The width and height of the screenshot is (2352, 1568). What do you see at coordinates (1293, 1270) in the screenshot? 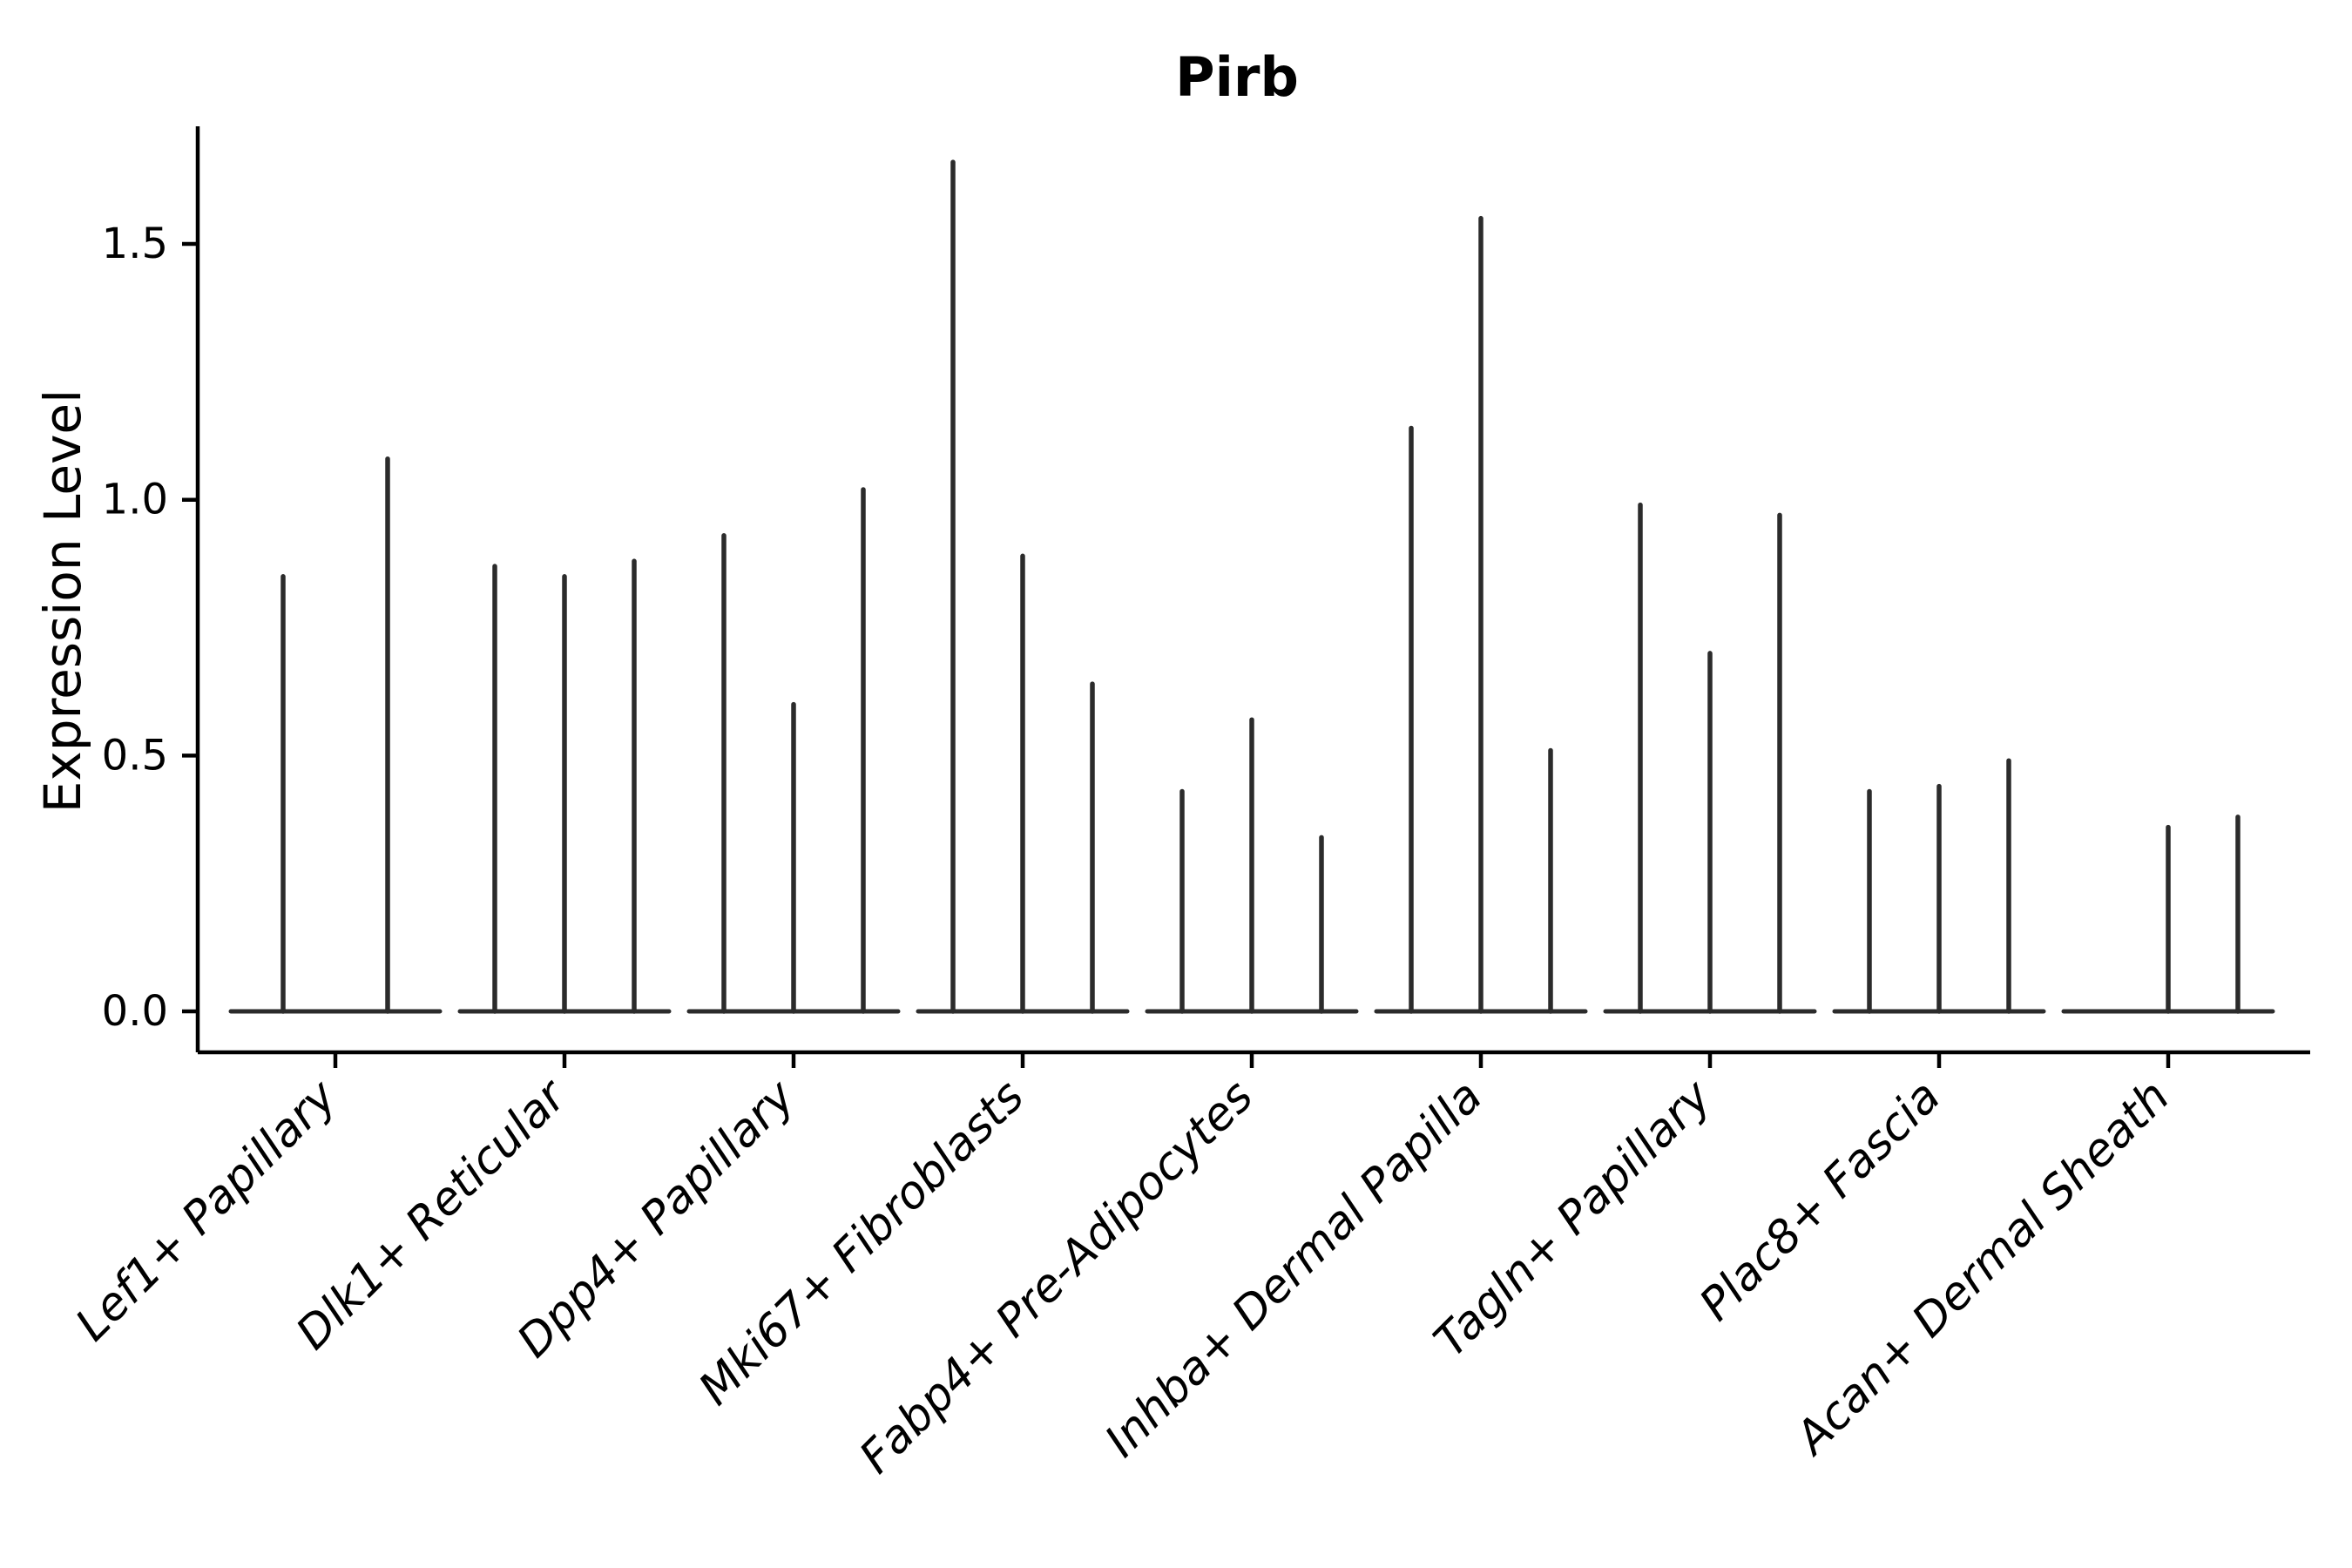
I see `x-category-label: Inhba+ Dermal Papilla` at bounding box center [1293, 1270].